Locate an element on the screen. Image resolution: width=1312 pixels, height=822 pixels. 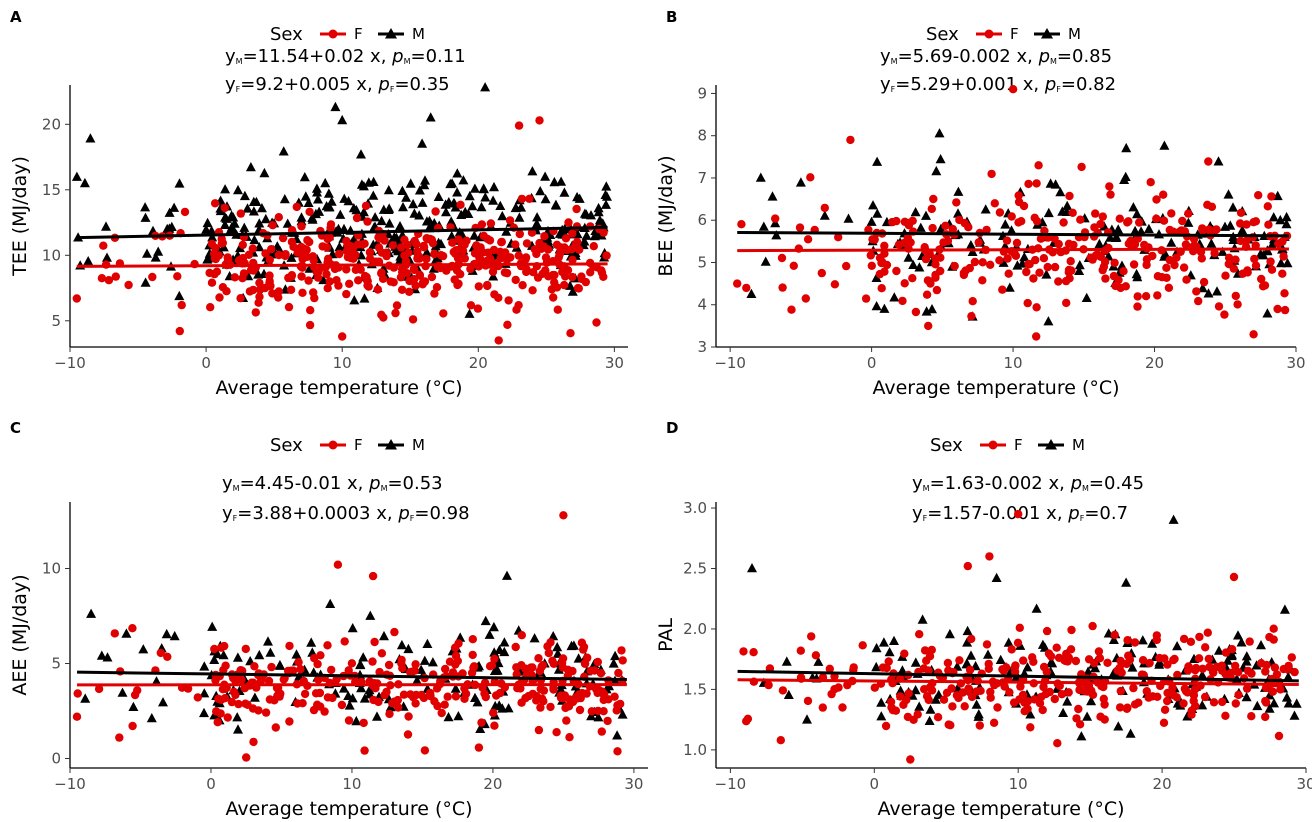
legend-key-m-marker is located at coordinates (391, 444).